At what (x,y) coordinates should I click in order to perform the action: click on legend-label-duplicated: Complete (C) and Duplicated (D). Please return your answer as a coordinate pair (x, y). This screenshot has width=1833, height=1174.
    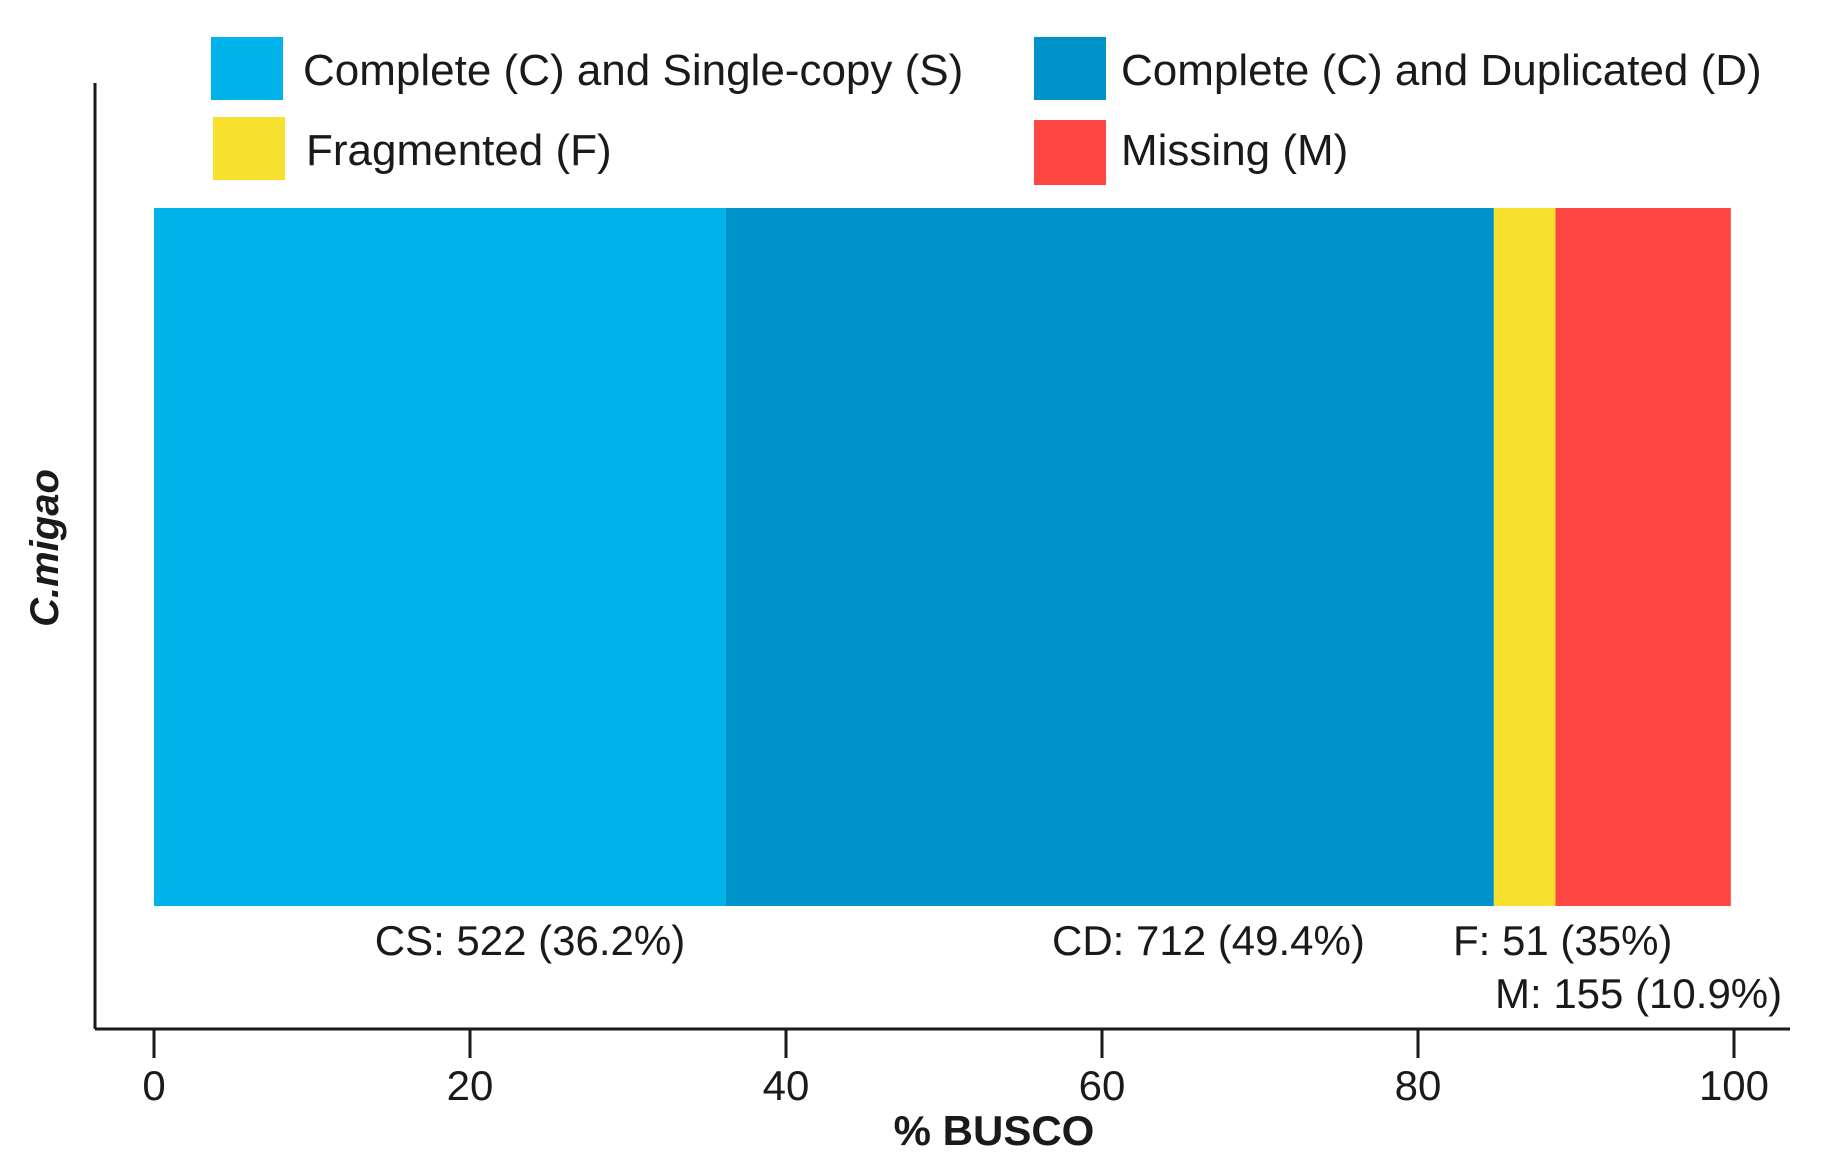
    Looking at the image, I should click on (1441, 70).